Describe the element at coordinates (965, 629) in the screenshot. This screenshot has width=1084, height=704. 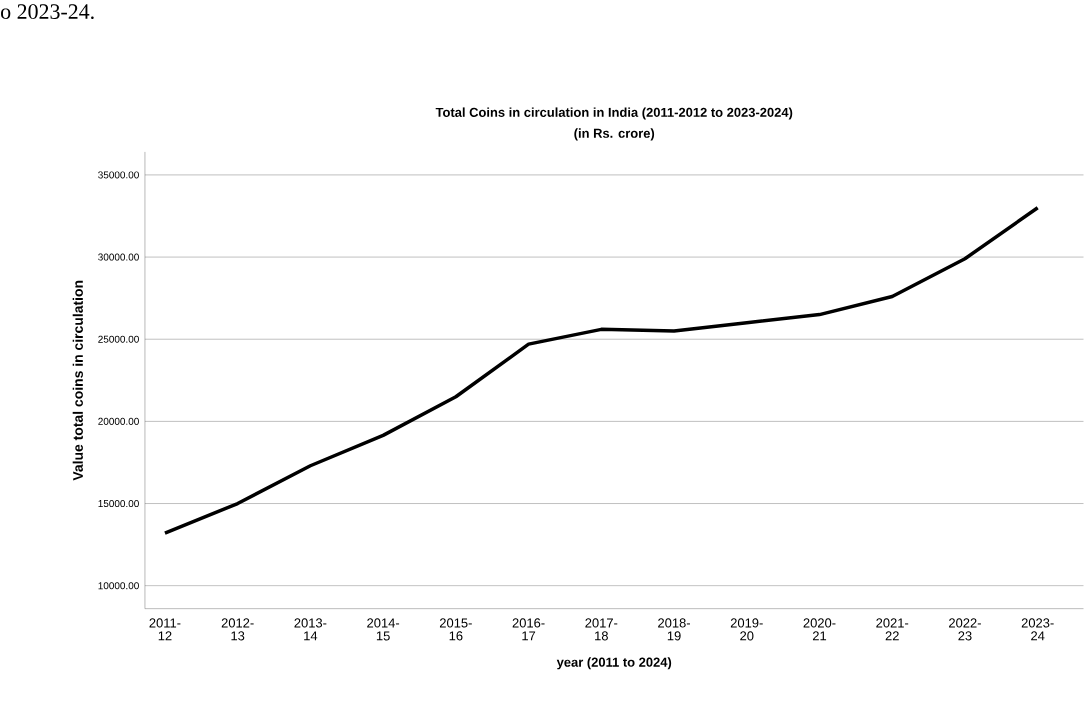
I see `x-tick-label: 2022-23` at that location.